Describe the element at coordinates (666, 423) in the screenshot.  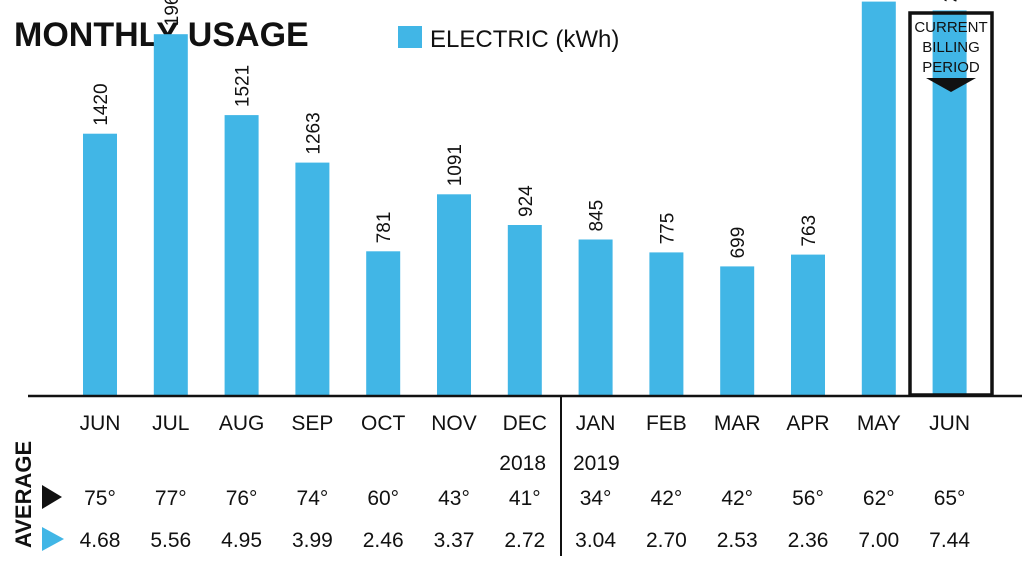
I see `month-label-8: FEB` at that location.